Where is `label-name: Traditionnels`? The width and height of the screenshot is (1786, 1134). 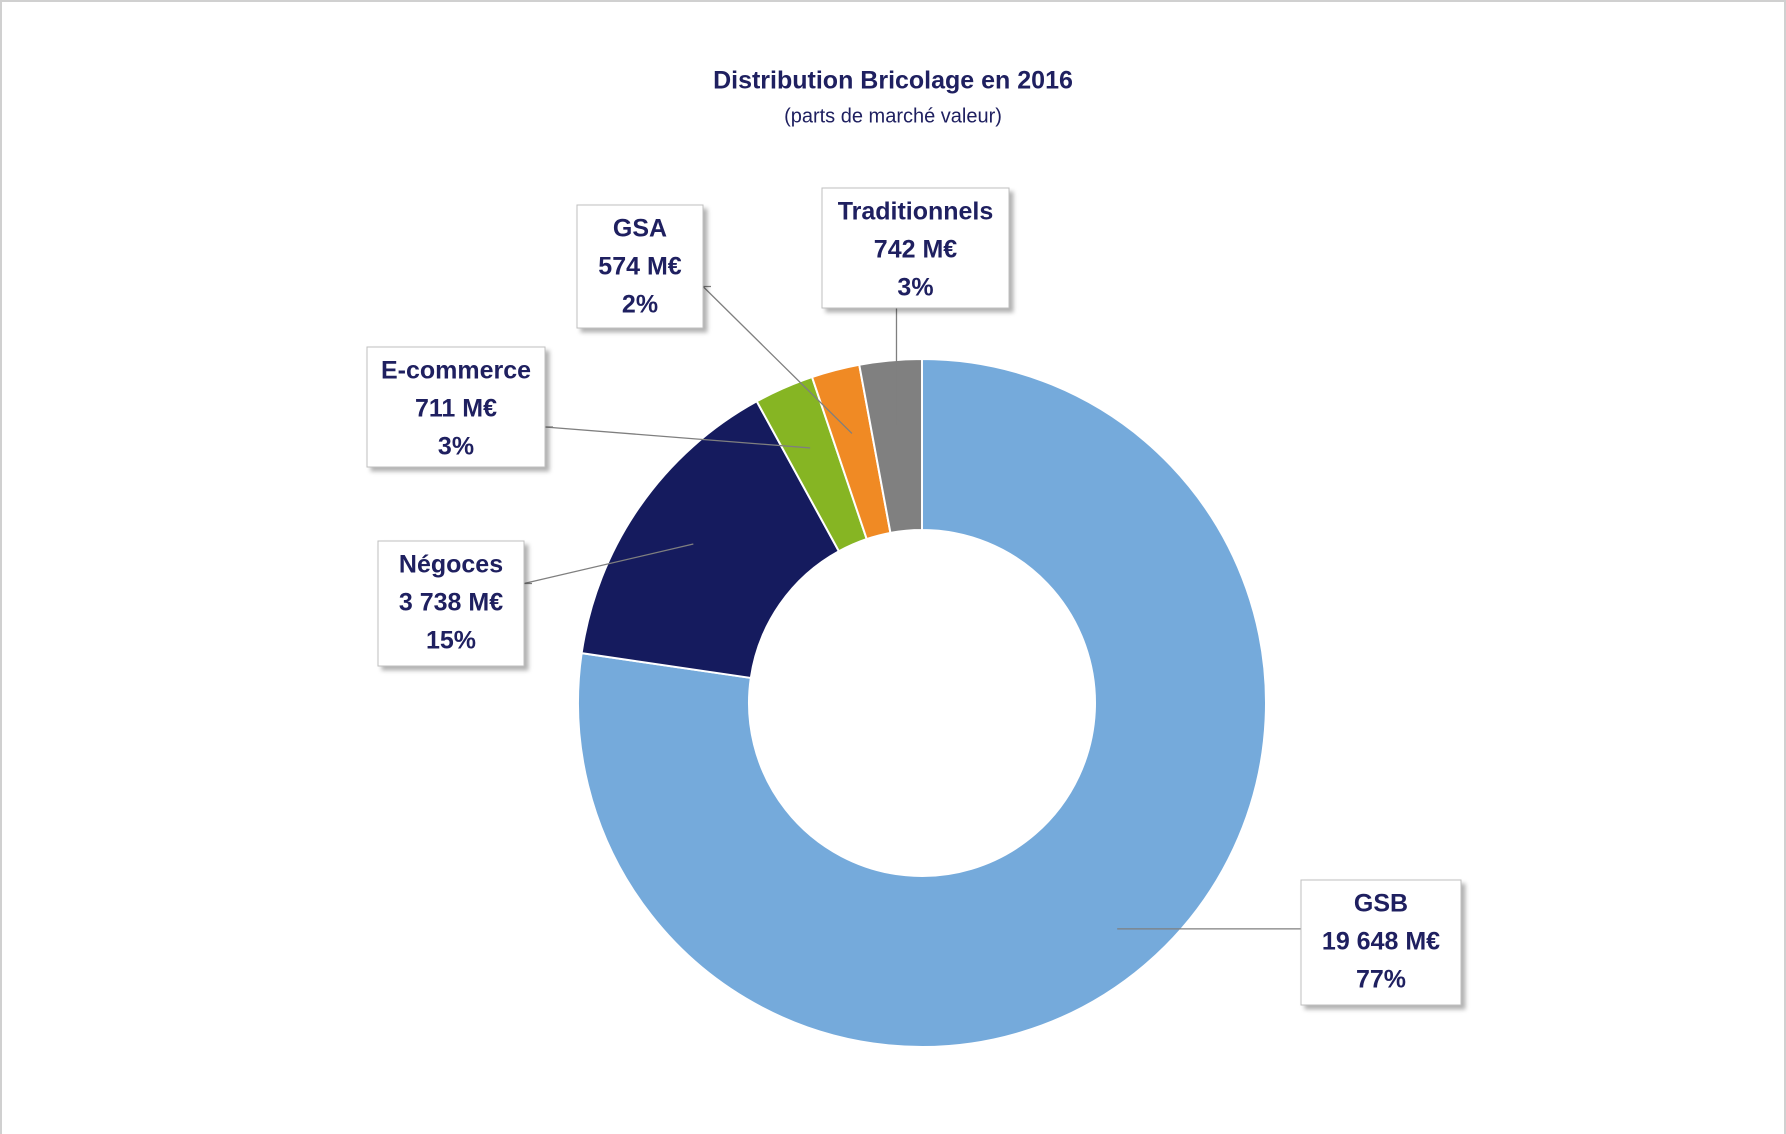
label-name: Traditionnels is located at coordinates (916, 212).